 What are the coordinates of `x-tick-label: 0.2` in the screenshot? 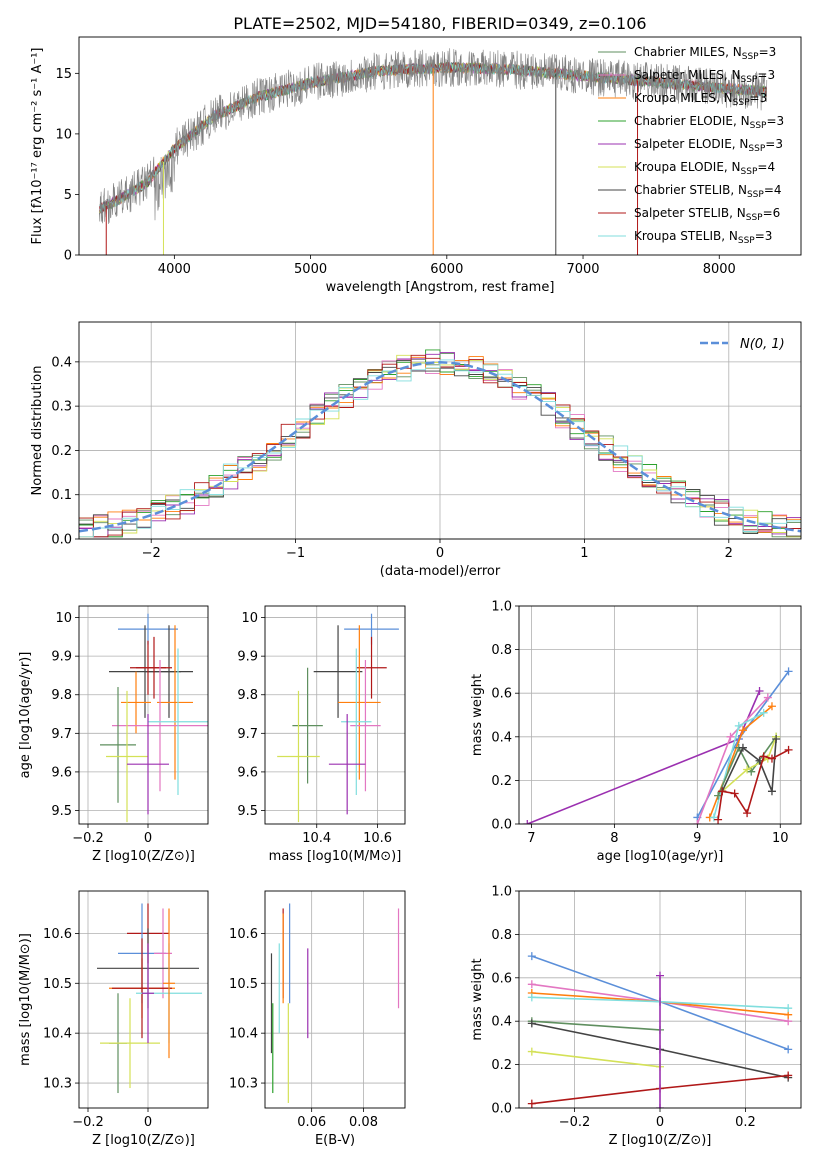 It's located at (745, 1122).